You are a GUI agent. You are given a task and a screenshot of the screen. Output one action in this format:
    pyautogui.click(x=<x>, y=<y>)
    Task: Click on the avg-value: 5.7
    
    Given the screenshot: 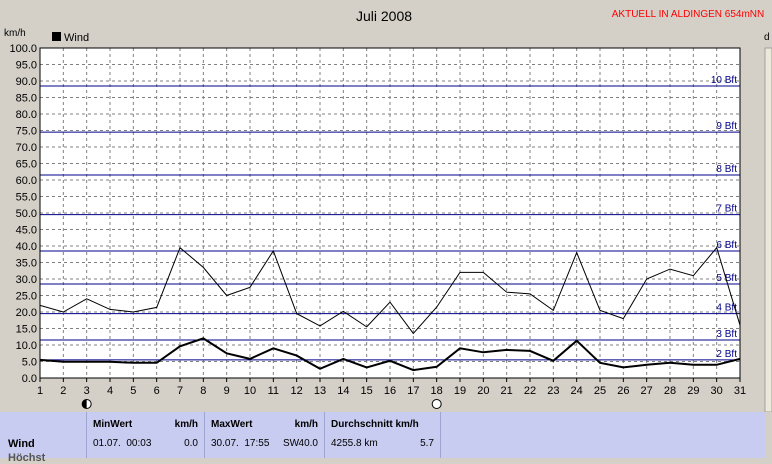 What is the action you would take?
    pyautogui.click(x=427, y=443)
    